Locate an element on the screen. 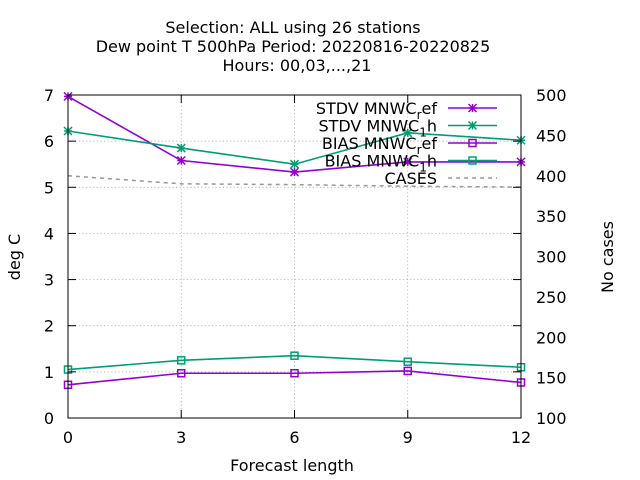 Image resolution: width=640 pixels, height=480 pixels. y-tick-label: 1 is located at coordinates (49, 372).